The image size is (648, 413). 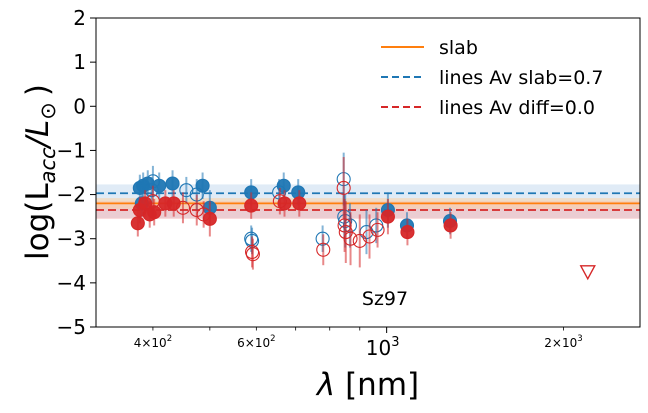 I want to click on x-minor-tick-label: 2×10³, so click(x=563, y=342).